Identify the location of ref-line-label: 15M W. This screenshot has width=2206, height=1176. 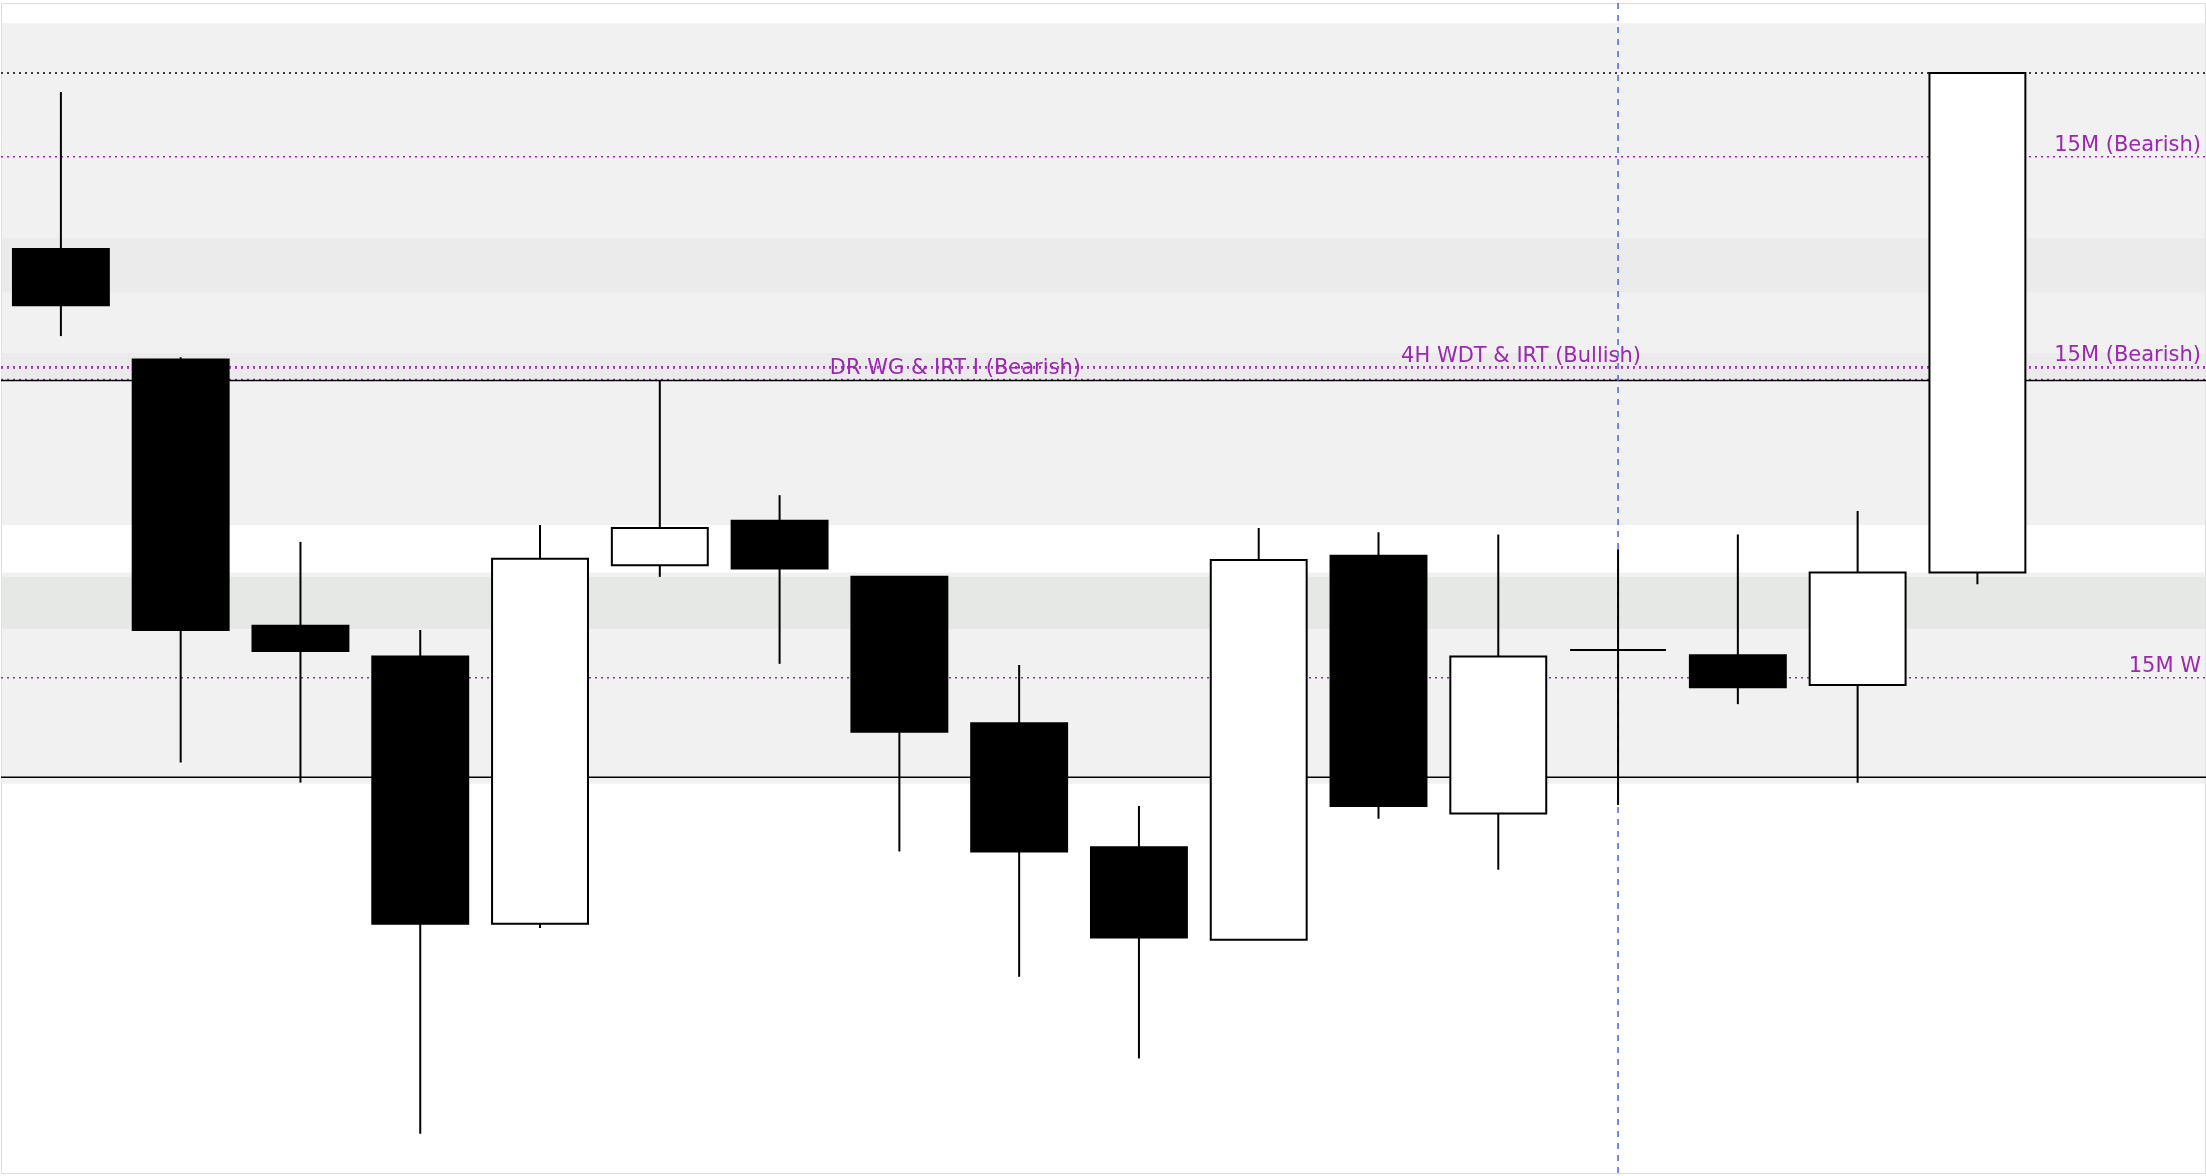
(2165, 664).